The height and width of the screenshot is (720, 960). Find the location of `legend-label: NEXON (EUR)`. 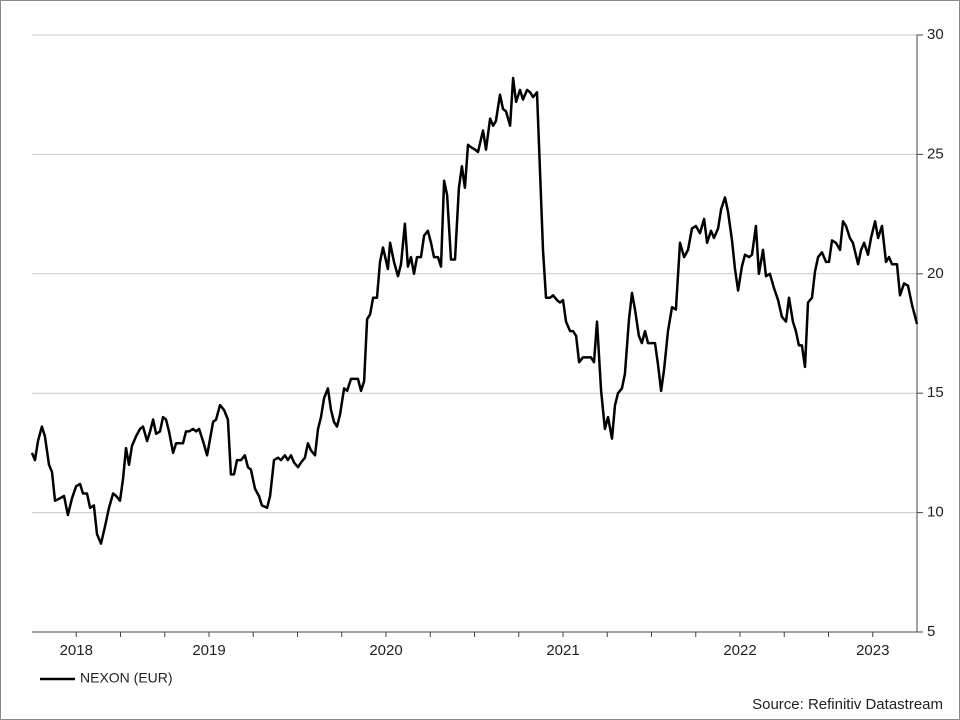

legend-label: NEXON (EUR) is located at coordinates (126, 678).